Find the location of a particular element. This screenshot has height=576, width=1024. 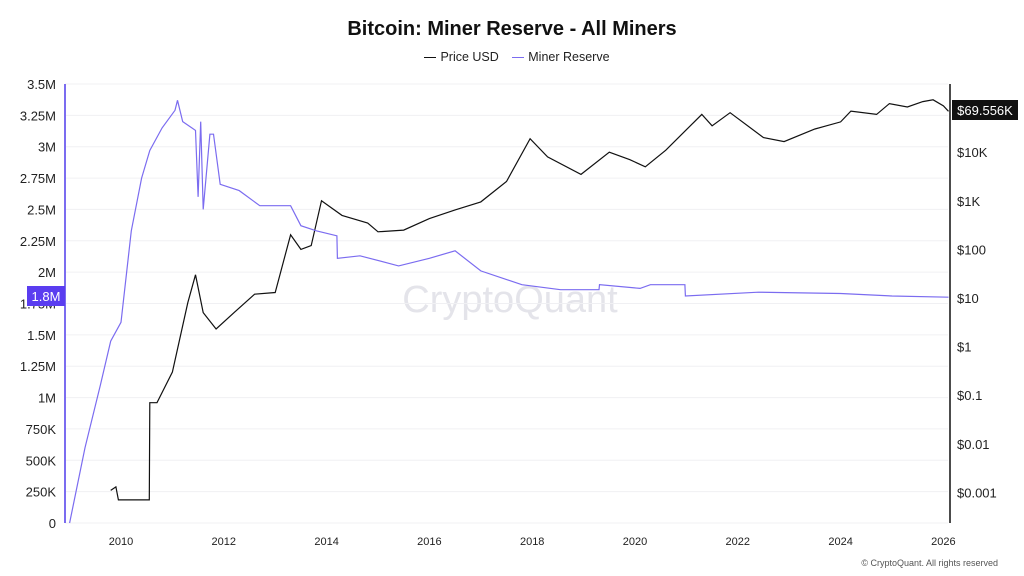

x-tick-label: 2010 is located at coordinates (121, 542).